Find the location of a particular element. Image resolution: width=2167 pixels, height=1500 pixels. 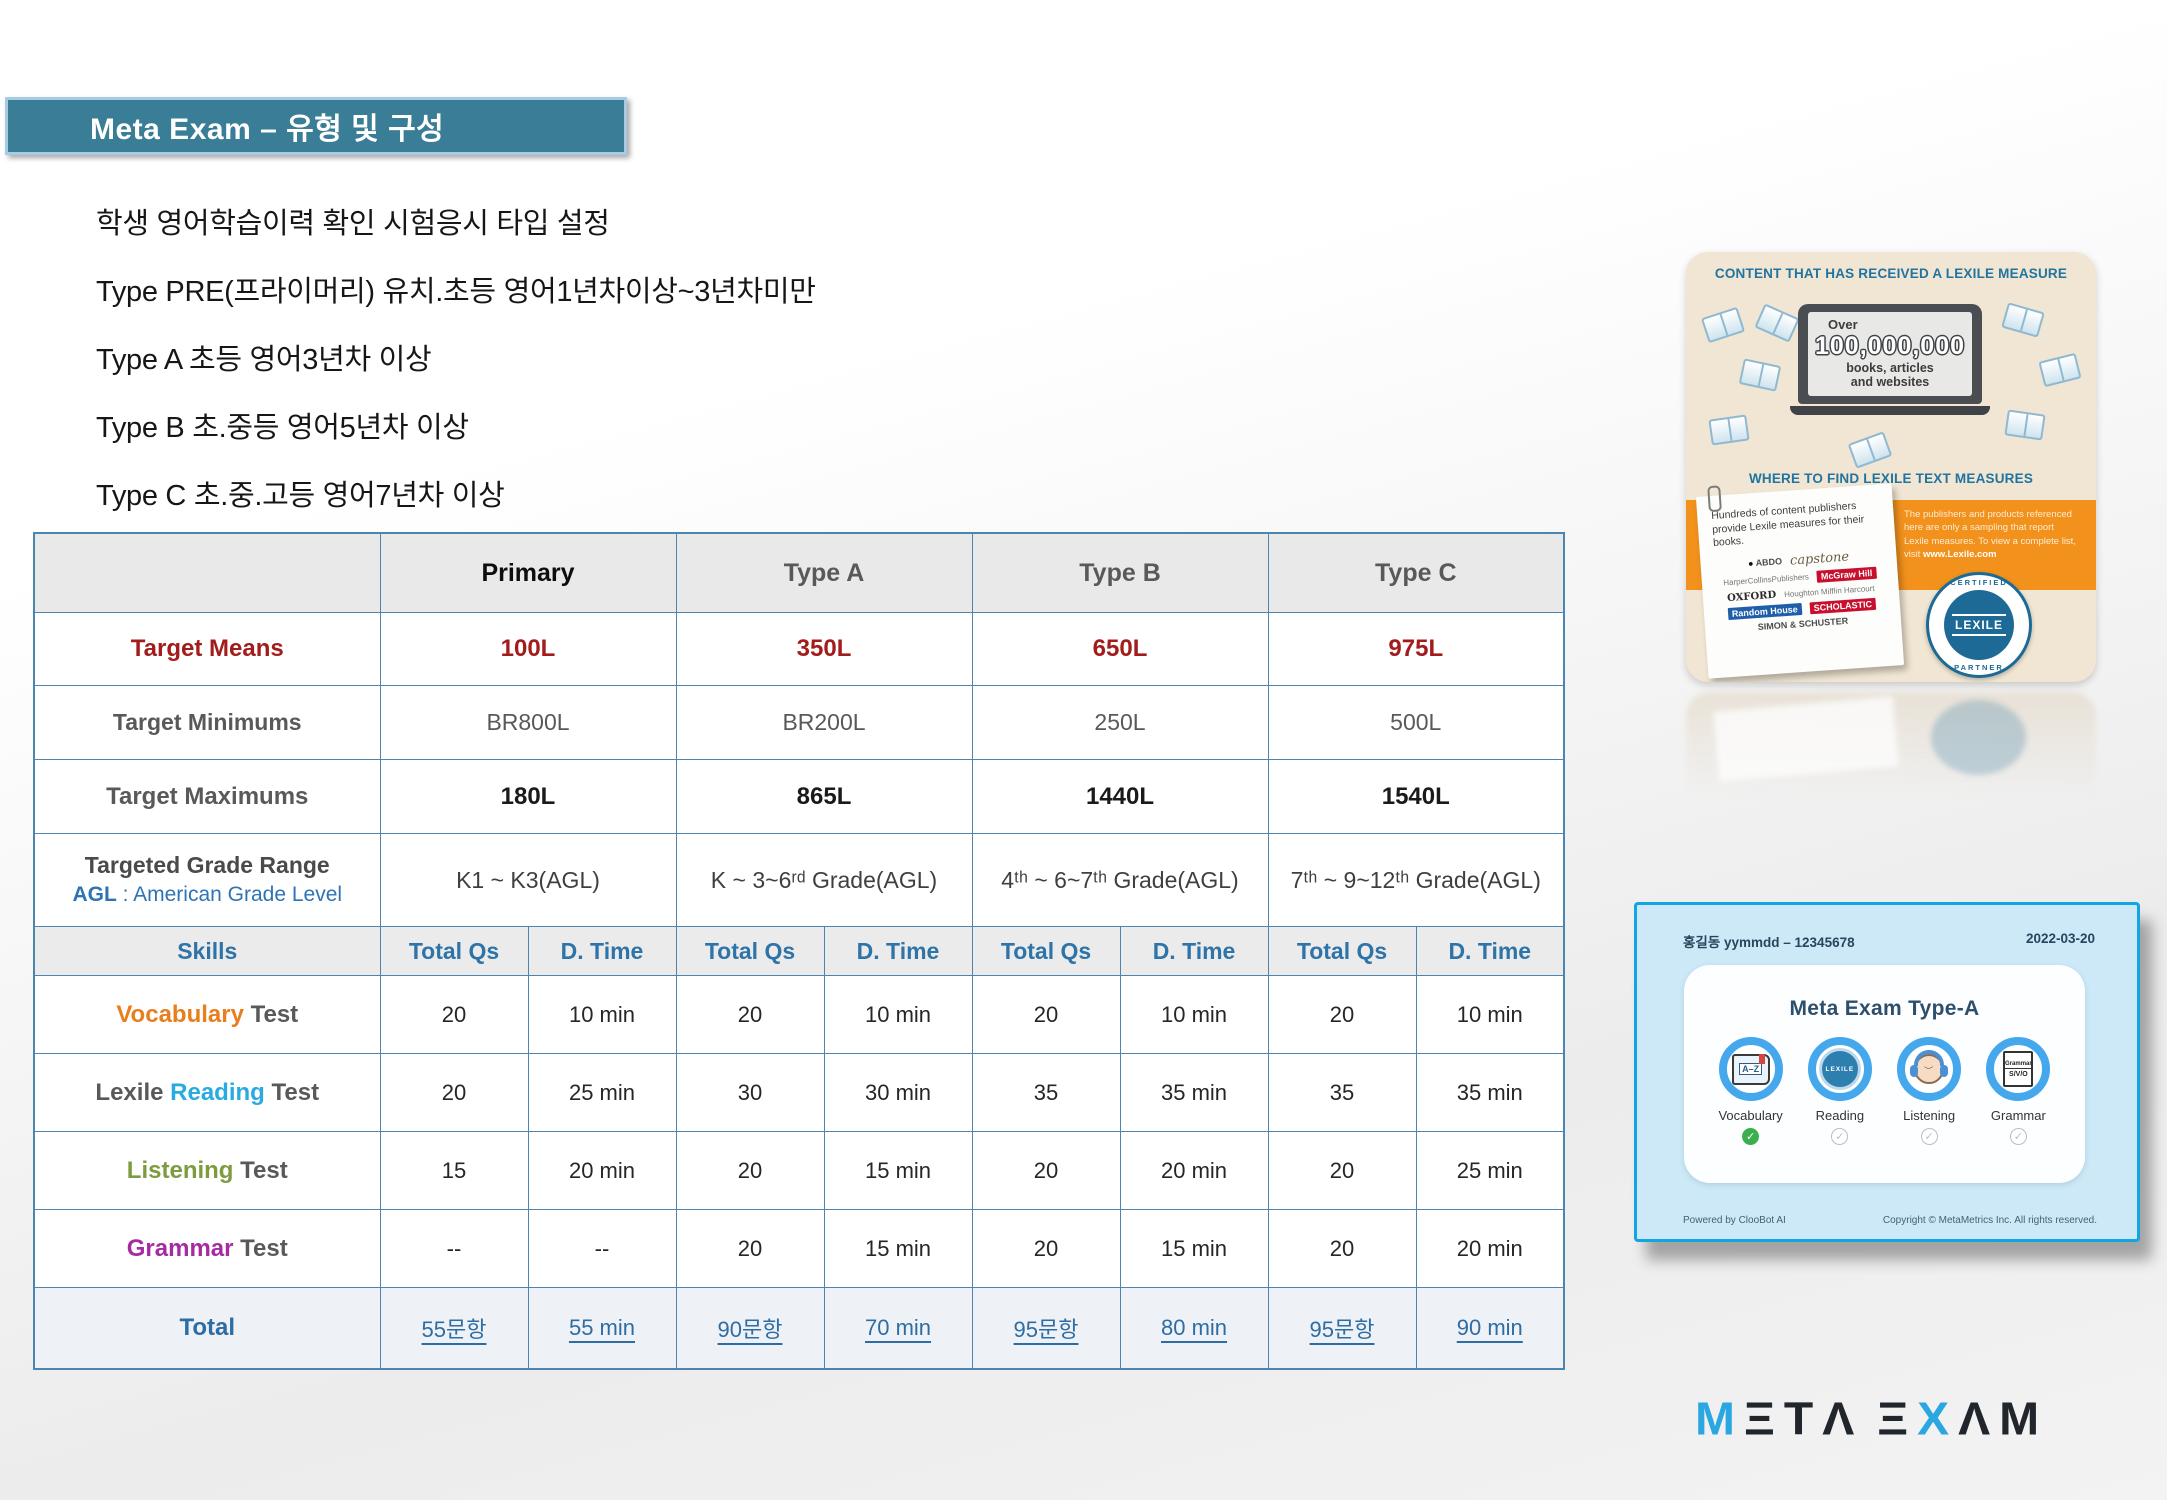

section-label: Reading is located at coordinates (1840, 1115).